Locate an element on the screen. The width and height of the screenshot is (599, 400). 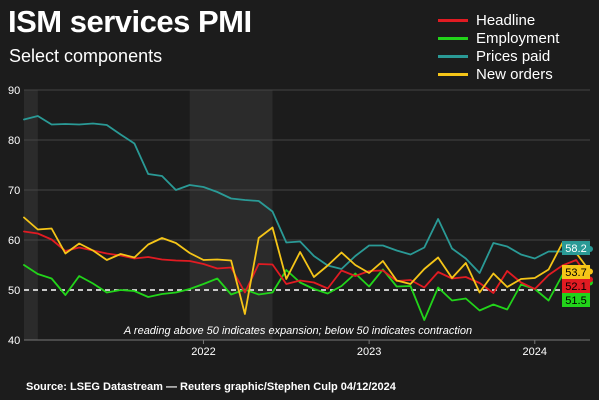
end-label-text-prices-paid: 58.2 is located at coordinates (575, 249).